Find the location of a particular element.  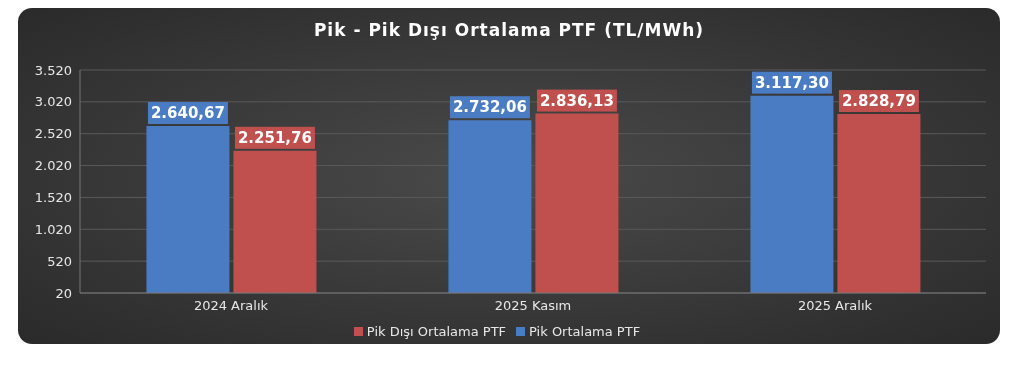

data-label: 2.836,13 is located at coordinates (576, 100).